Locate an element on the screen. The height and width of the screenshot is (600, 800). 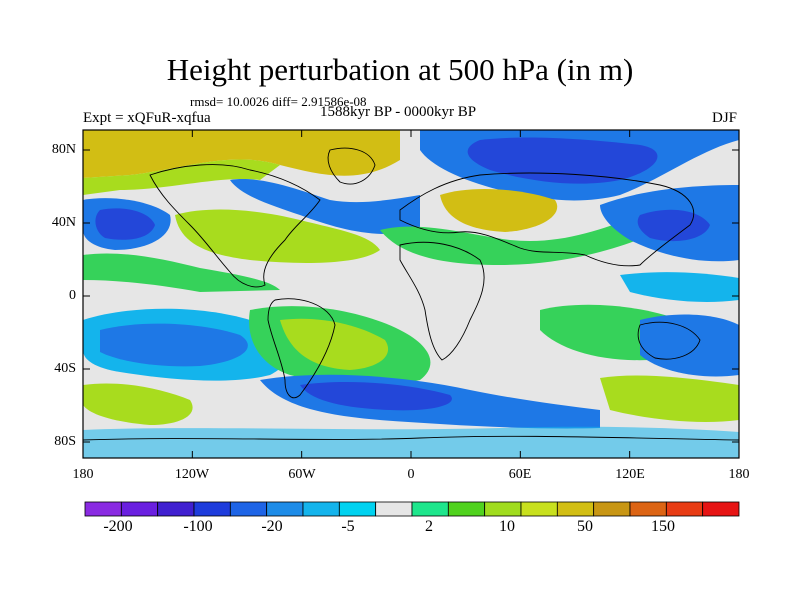
season-label: DJF is located at coordinates (725, 118).